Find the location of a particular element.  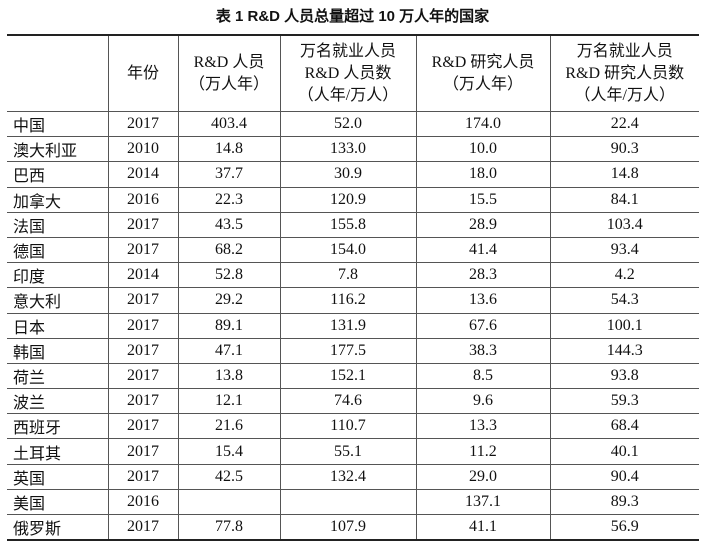

value-cell: 54.3 is located at coordinates (624, 300).